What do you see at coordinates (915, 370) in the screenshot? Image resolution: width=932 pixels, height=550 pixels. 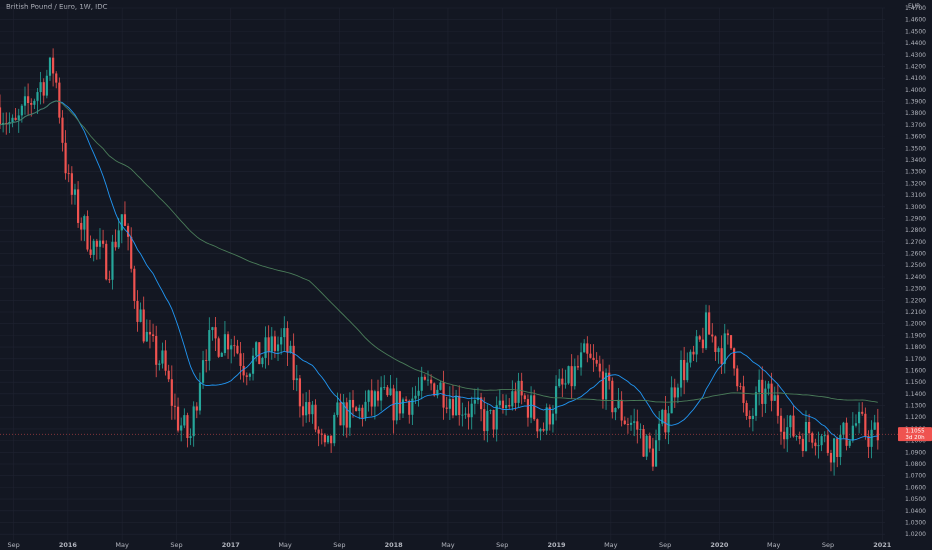 I see `price-tick-label: 1.1600` at bounding box center [915, 370].